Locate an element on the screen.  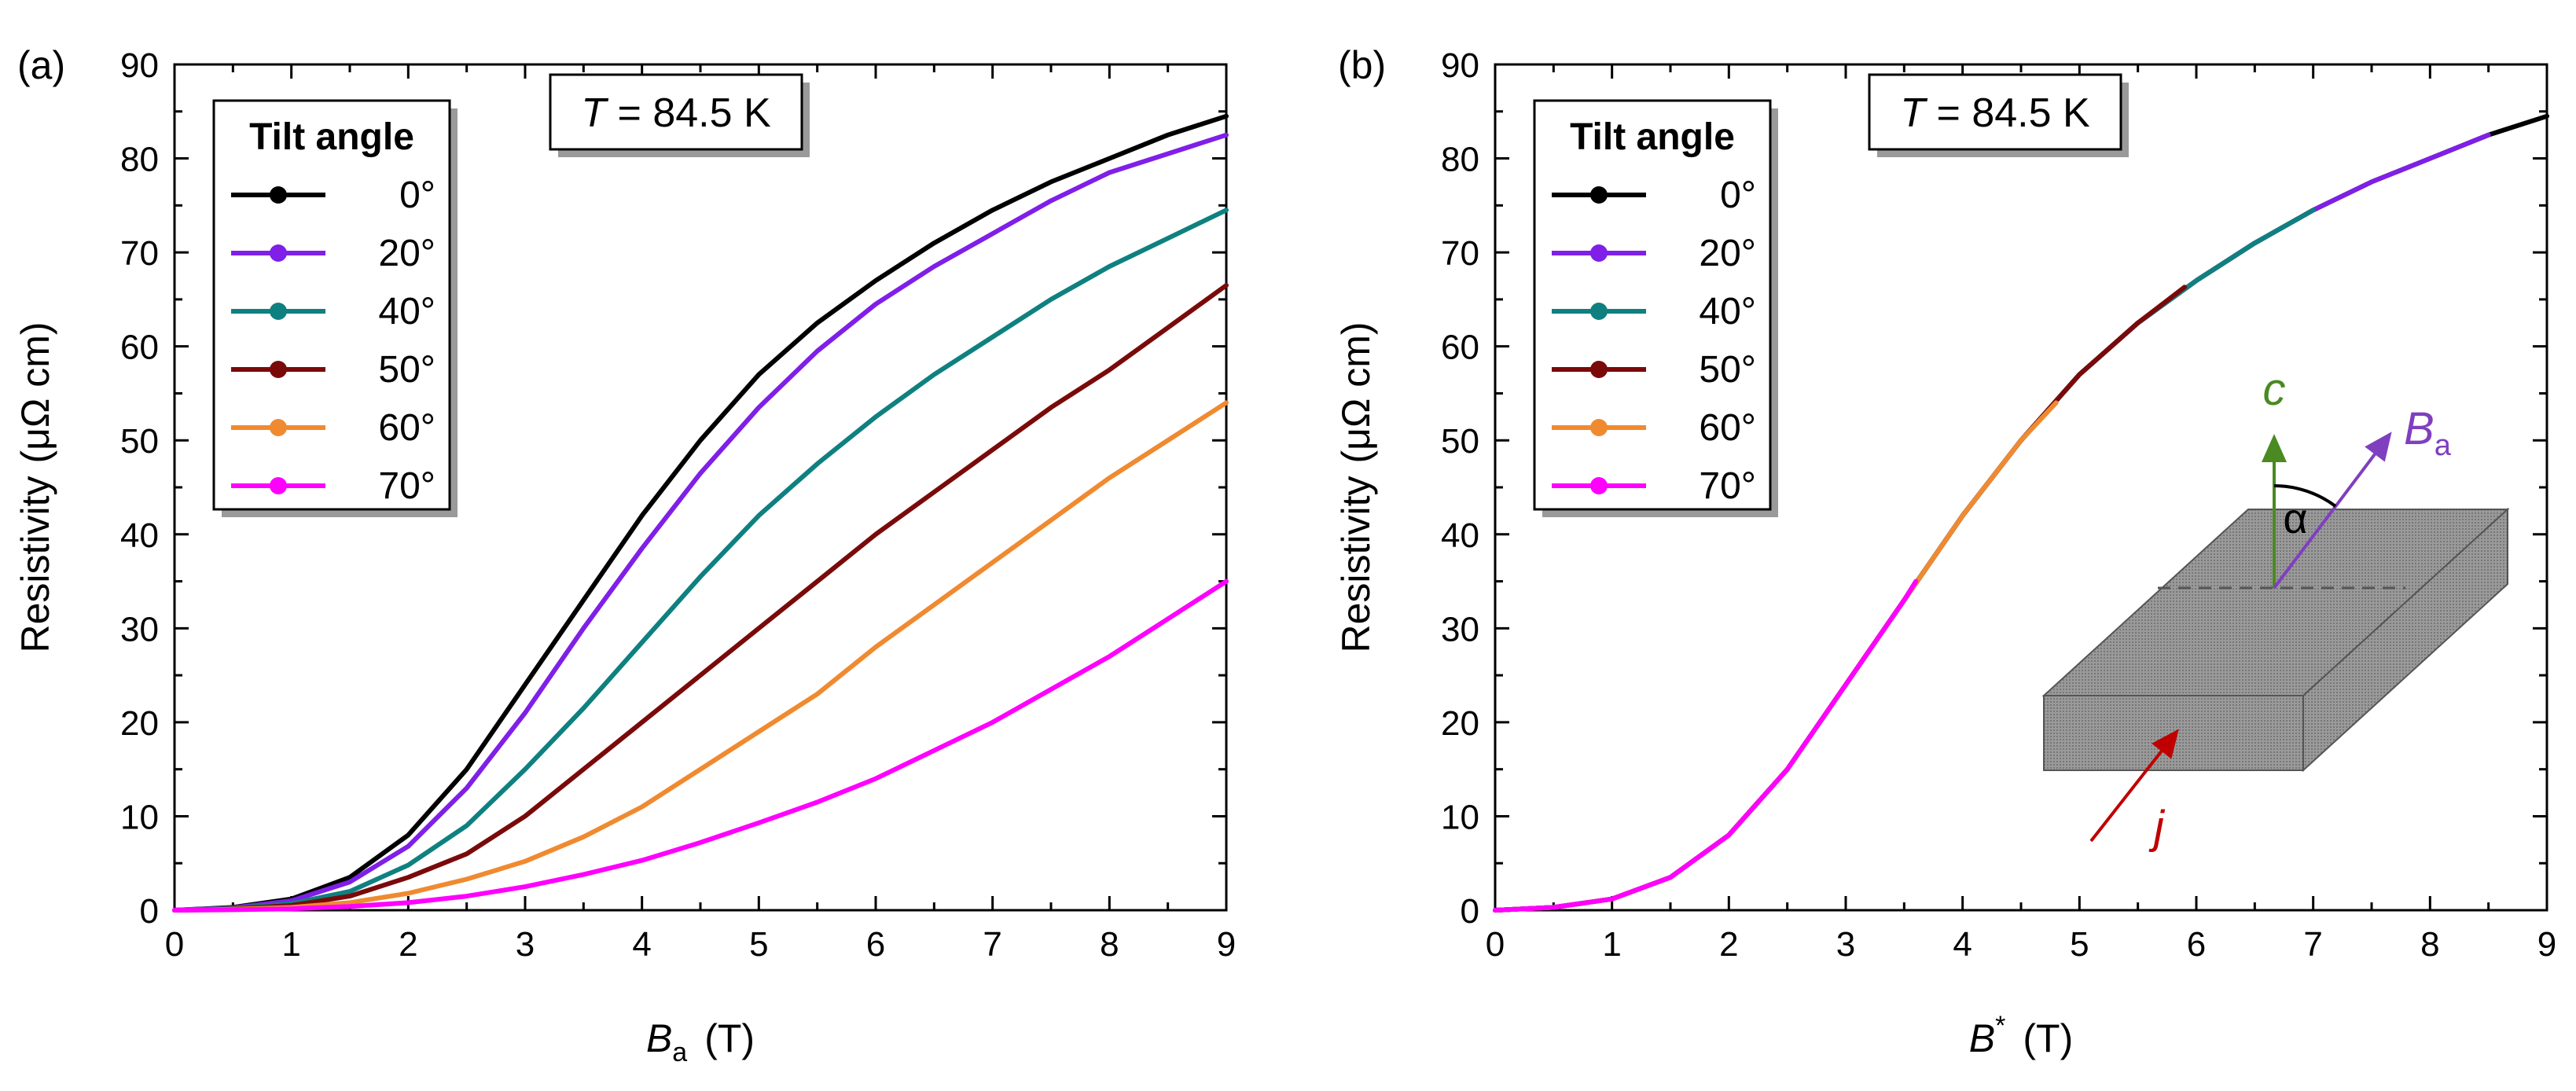
field-label: Ba is located at coordinates (2428, 432).